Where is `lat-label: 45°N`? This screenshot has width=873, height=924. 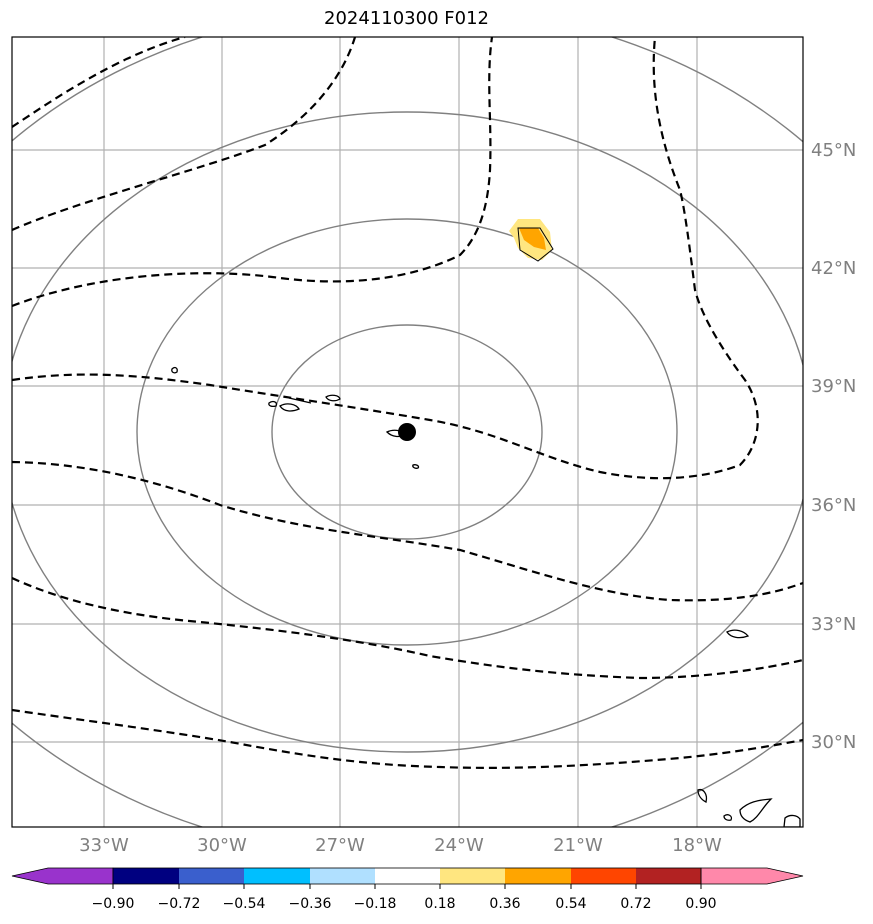
lat-label: 45°N is located at coordinates (833, 150).